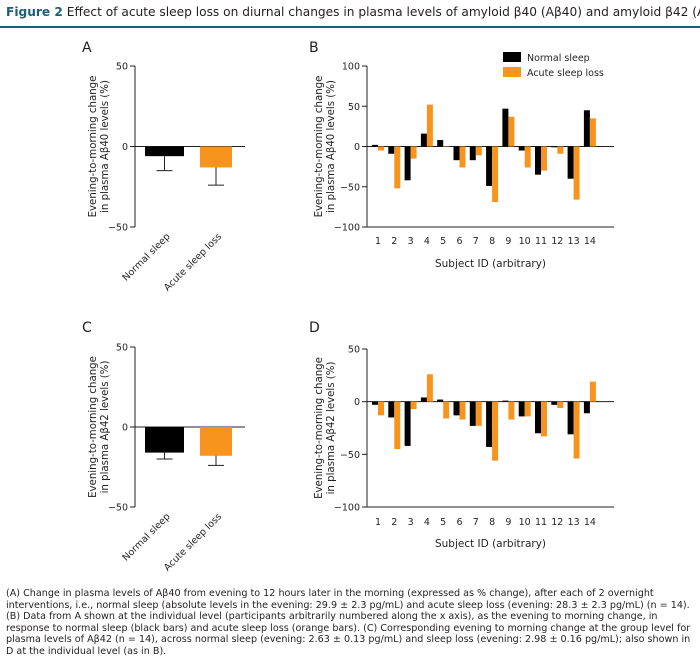 The height and width of the screenshot is (658, 700). Describe the element at coordinates (125, 147) in the screenshot. I see `y-tick-label-A: 0` at that location.